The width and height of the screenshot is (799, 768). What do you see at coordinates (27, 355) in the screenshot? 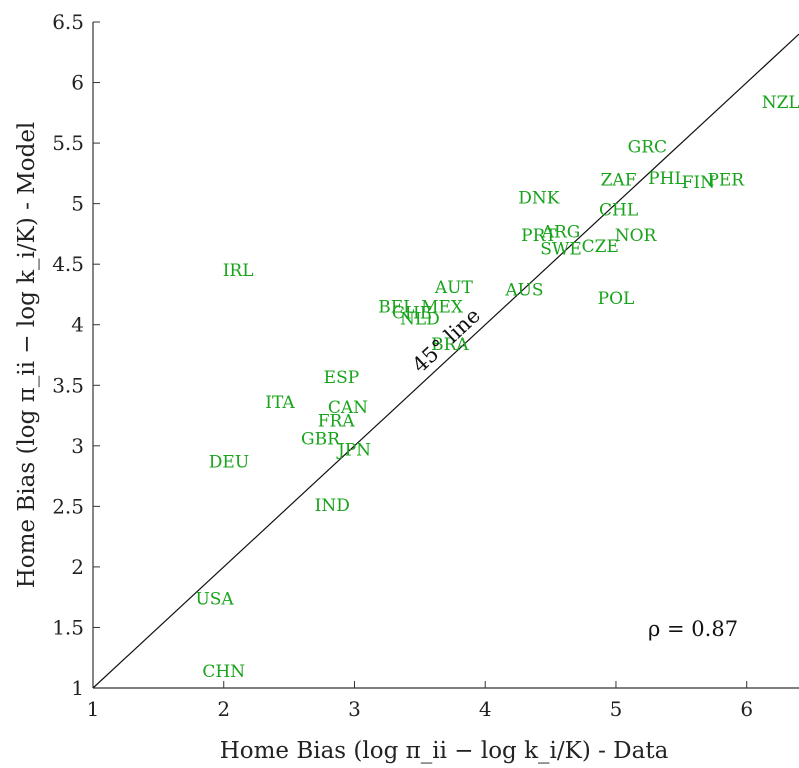
I see `y-axis-title: Home Bias (log π_ii − log k_i/K) - Model` at bounding box center [27, 355].